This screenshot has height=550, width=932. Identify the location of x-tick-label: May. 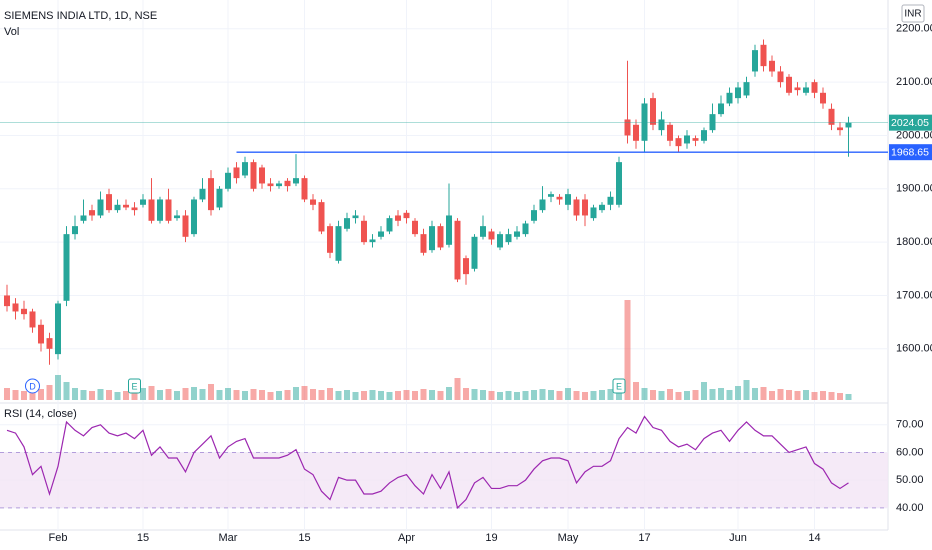
(568, 538).